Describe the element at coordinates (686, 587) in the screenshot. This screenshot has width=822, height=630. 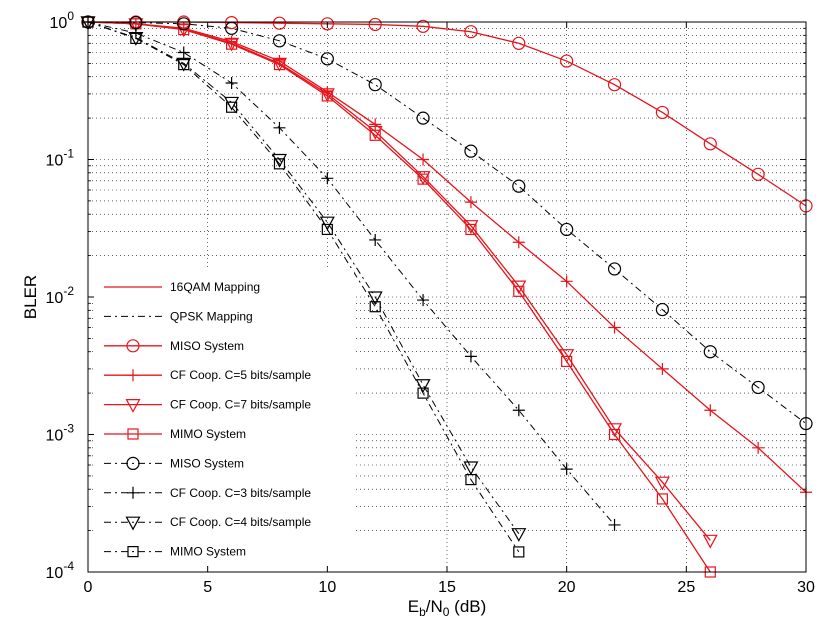
I see `x-tick-label: 25` at that location.